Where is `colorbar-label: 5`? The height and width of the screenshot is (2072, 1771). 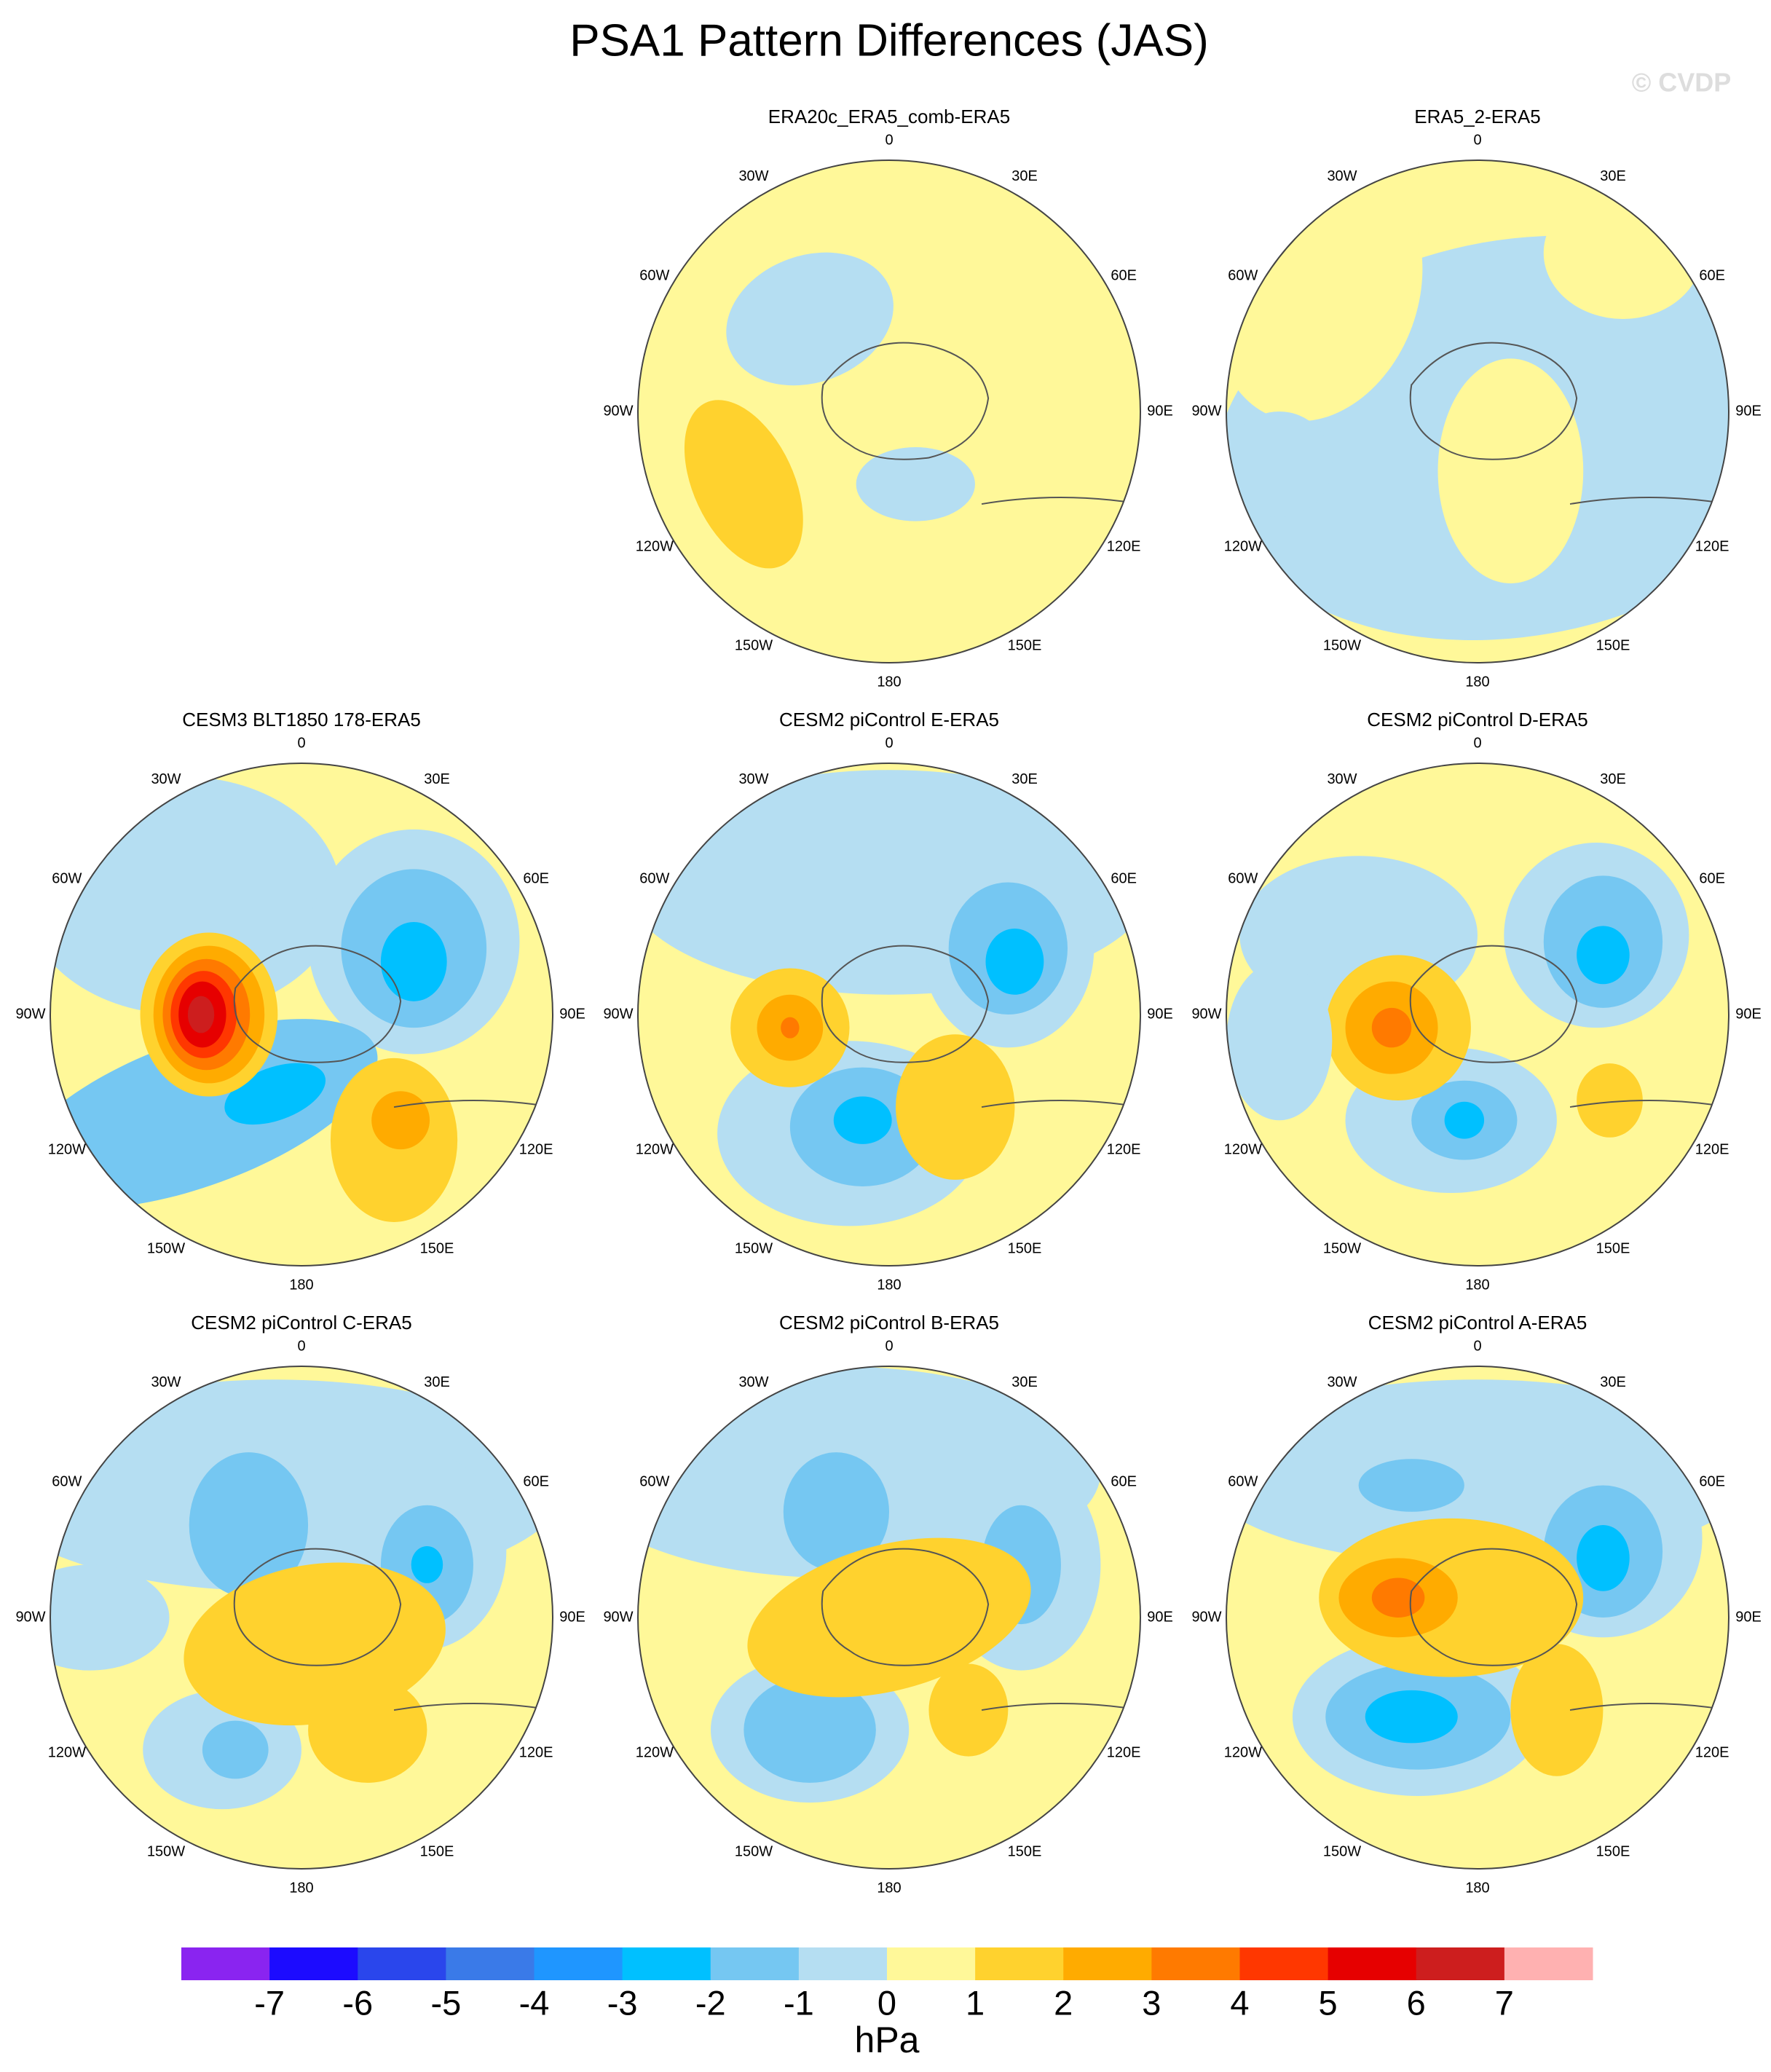
colorbar-label: 5 is located at coordinates (1328, 2002).